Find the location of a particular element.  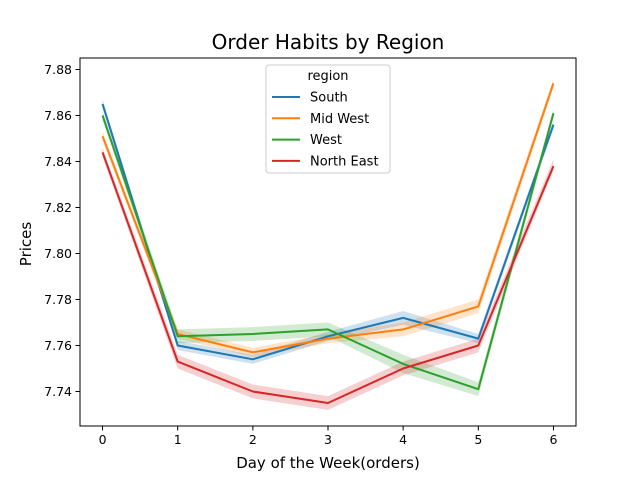

y-tick-label: 7.74 is located at coordinates (58, 391).